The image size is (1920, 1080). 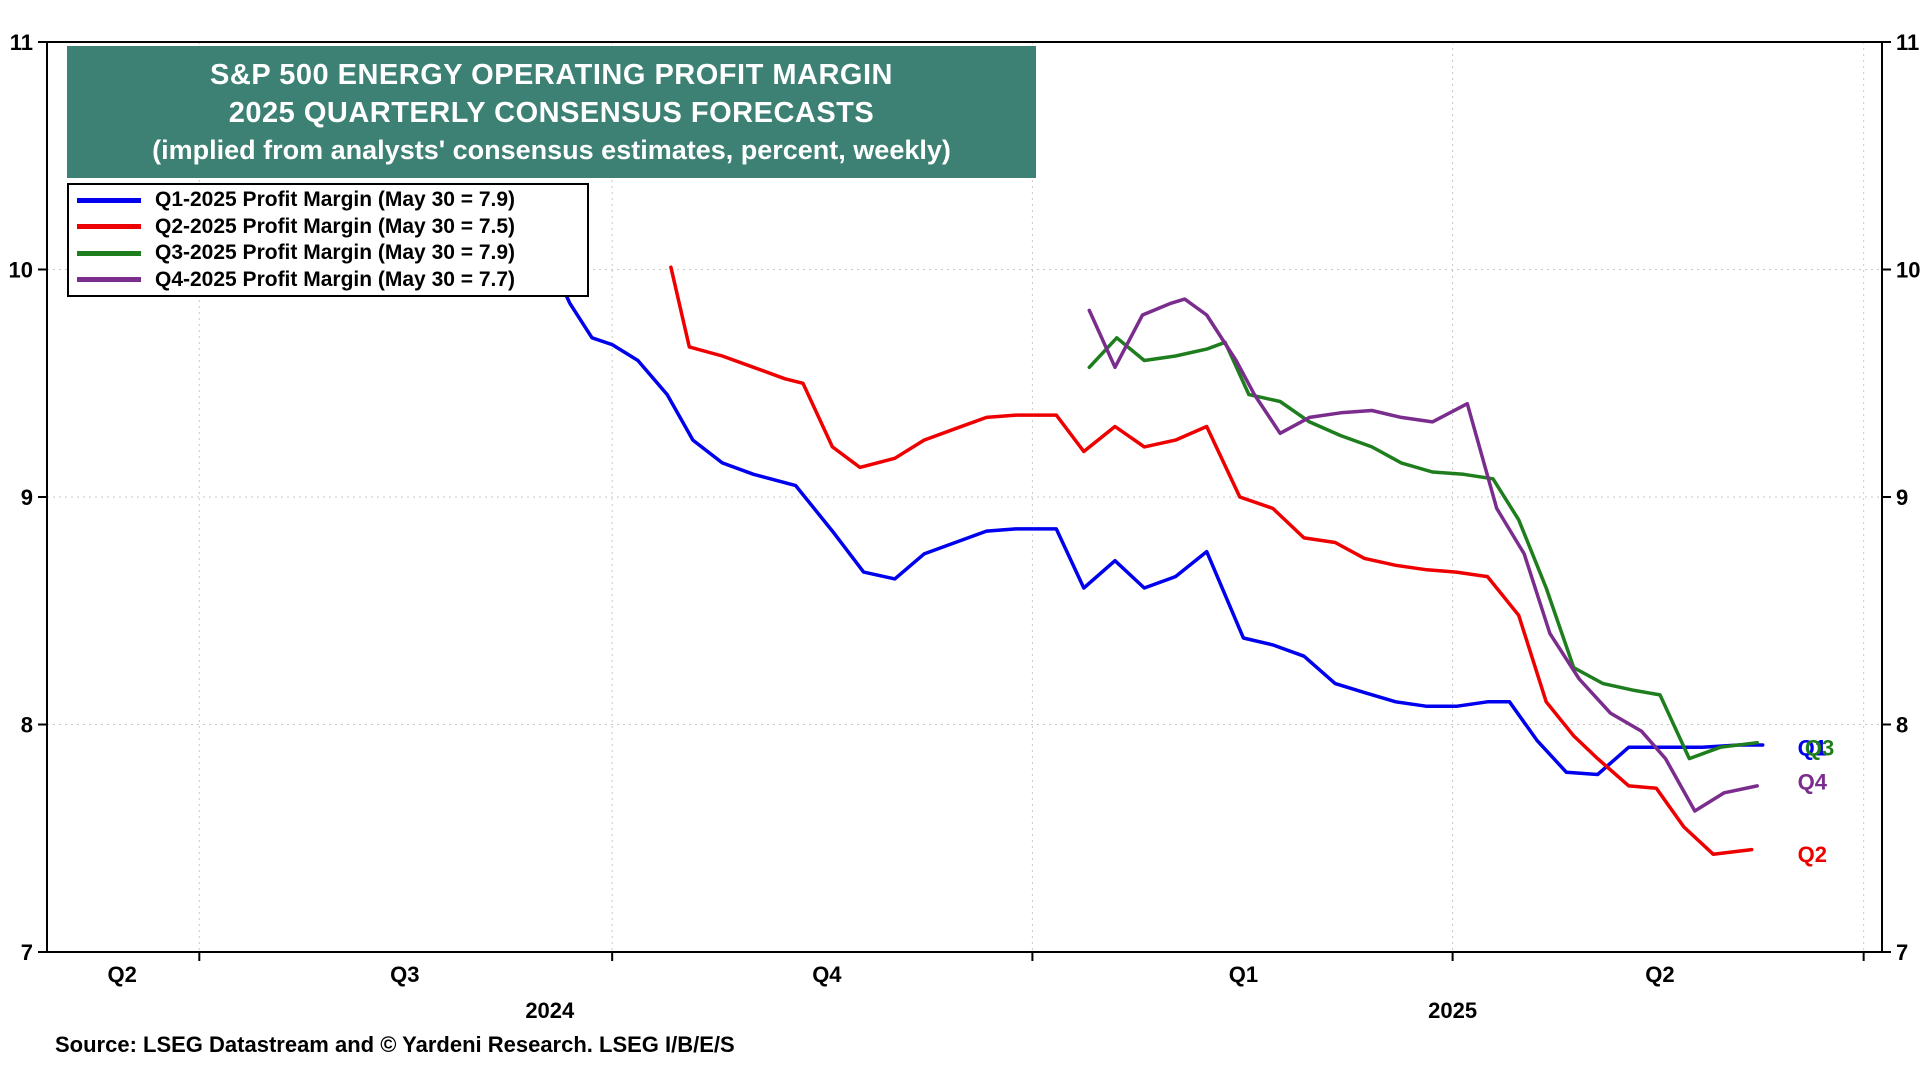 I want to click on legend-label-q1: Q1-2025 Profit Margin (May 30 = 7.9), so click(x=335, y=200).